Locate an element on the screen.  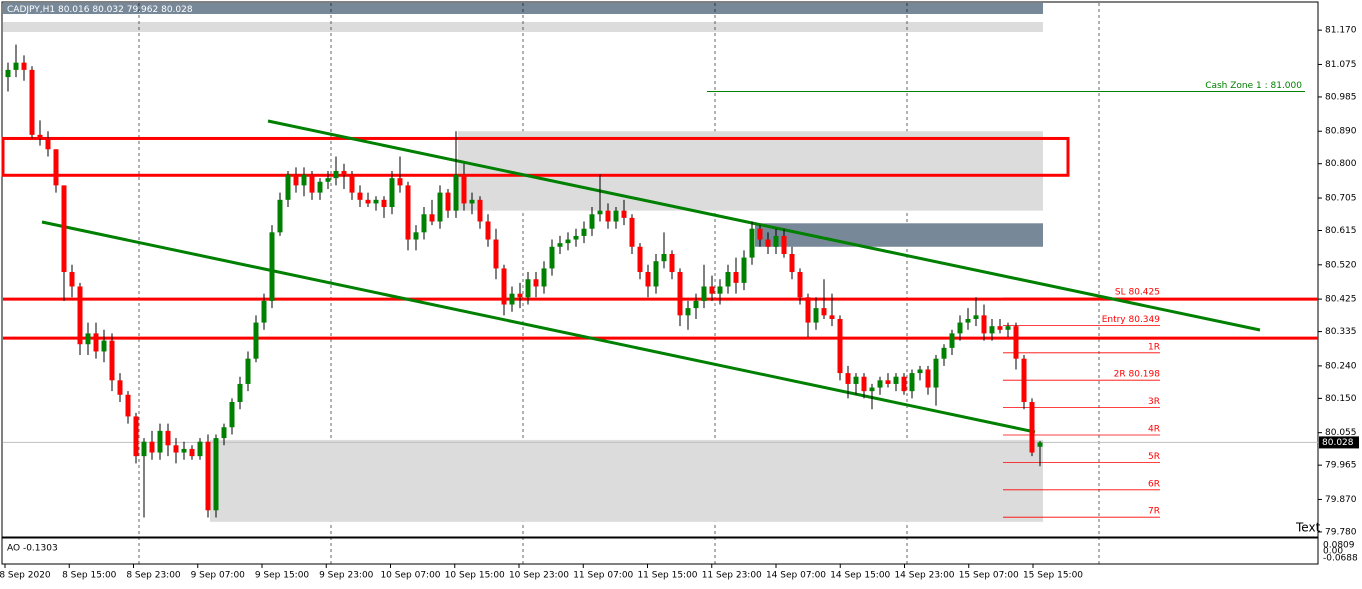
h: 80.032 is located at coordinates (108, 10).